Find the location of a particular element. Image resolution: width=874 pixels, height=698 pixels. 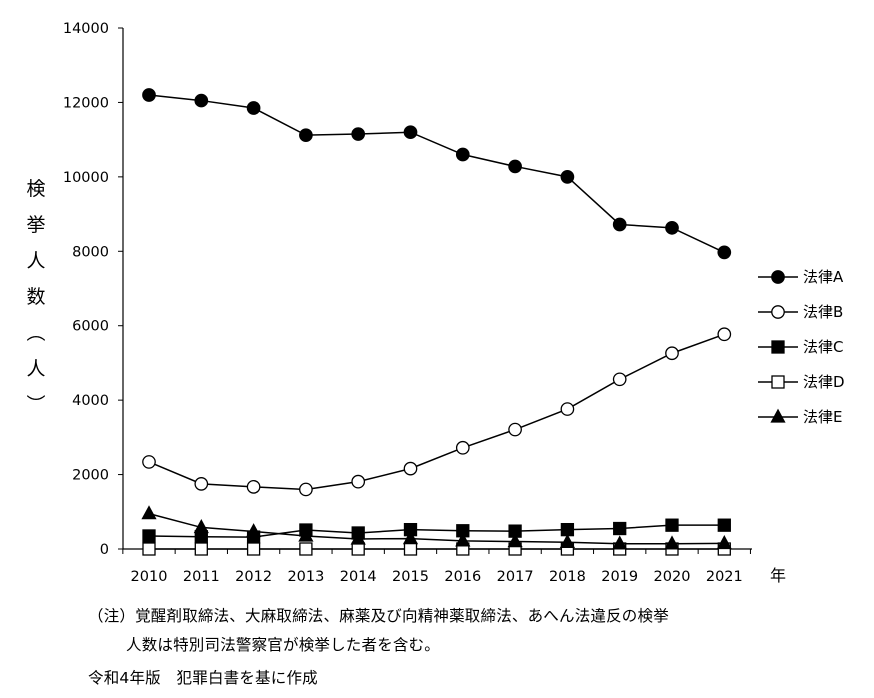

y-tick-label: 2000 is located at coordinates (90, 476).